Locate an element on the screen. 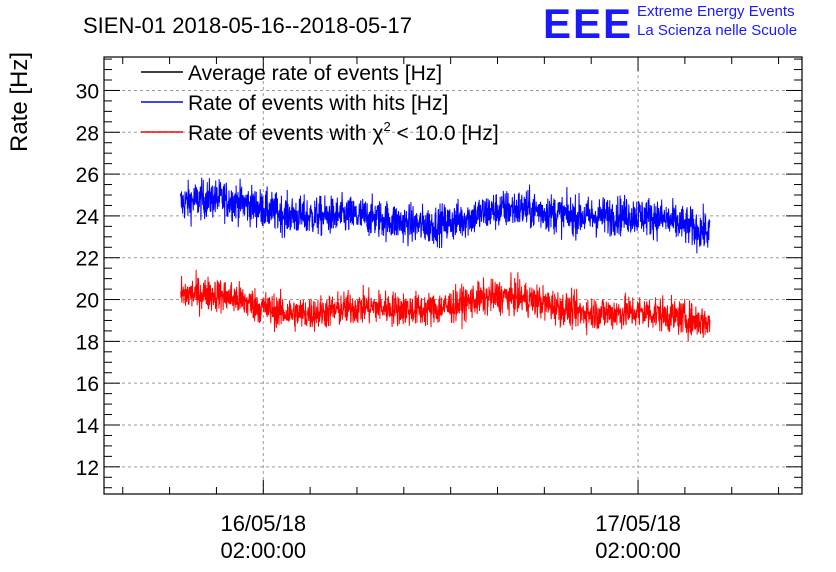 The image size is (836, 572). y-tick-label: 26 is located at coordinates (87, 175).